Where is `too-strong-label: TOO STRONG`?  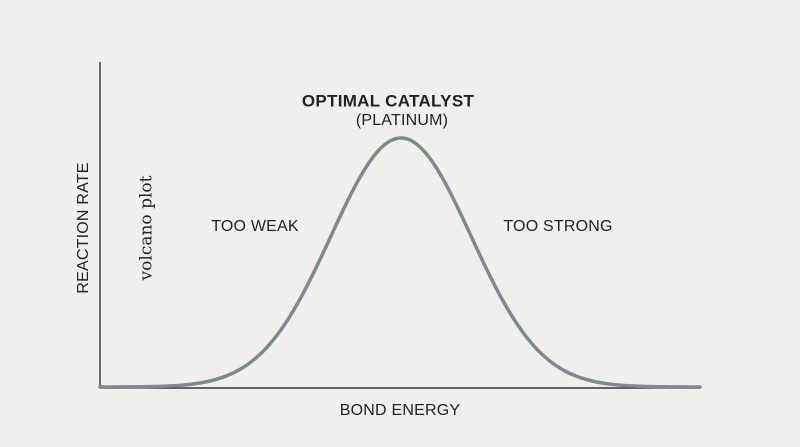 too-strong-label: TOO STRONG is located at coordinates (558, 226).